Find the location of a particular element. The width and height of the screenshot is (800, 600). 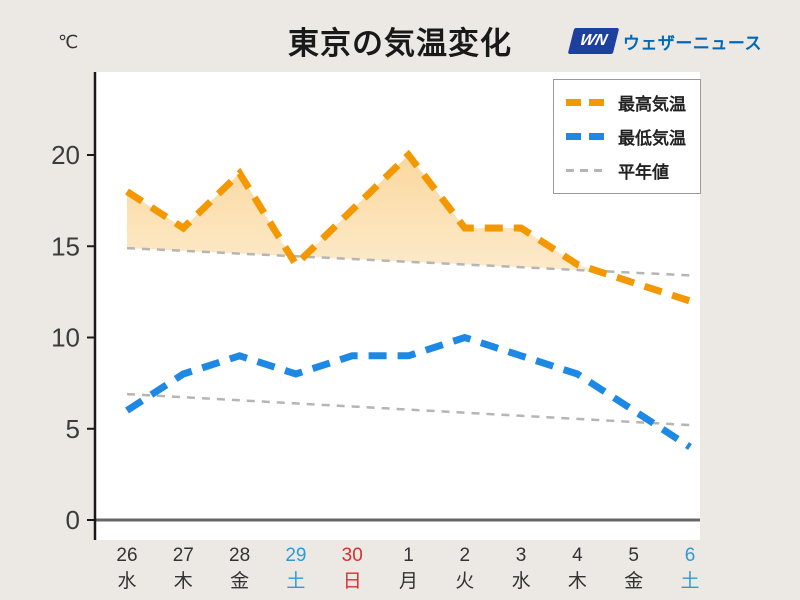

y-tick-label: 0 is located at coordinates (73, 520).